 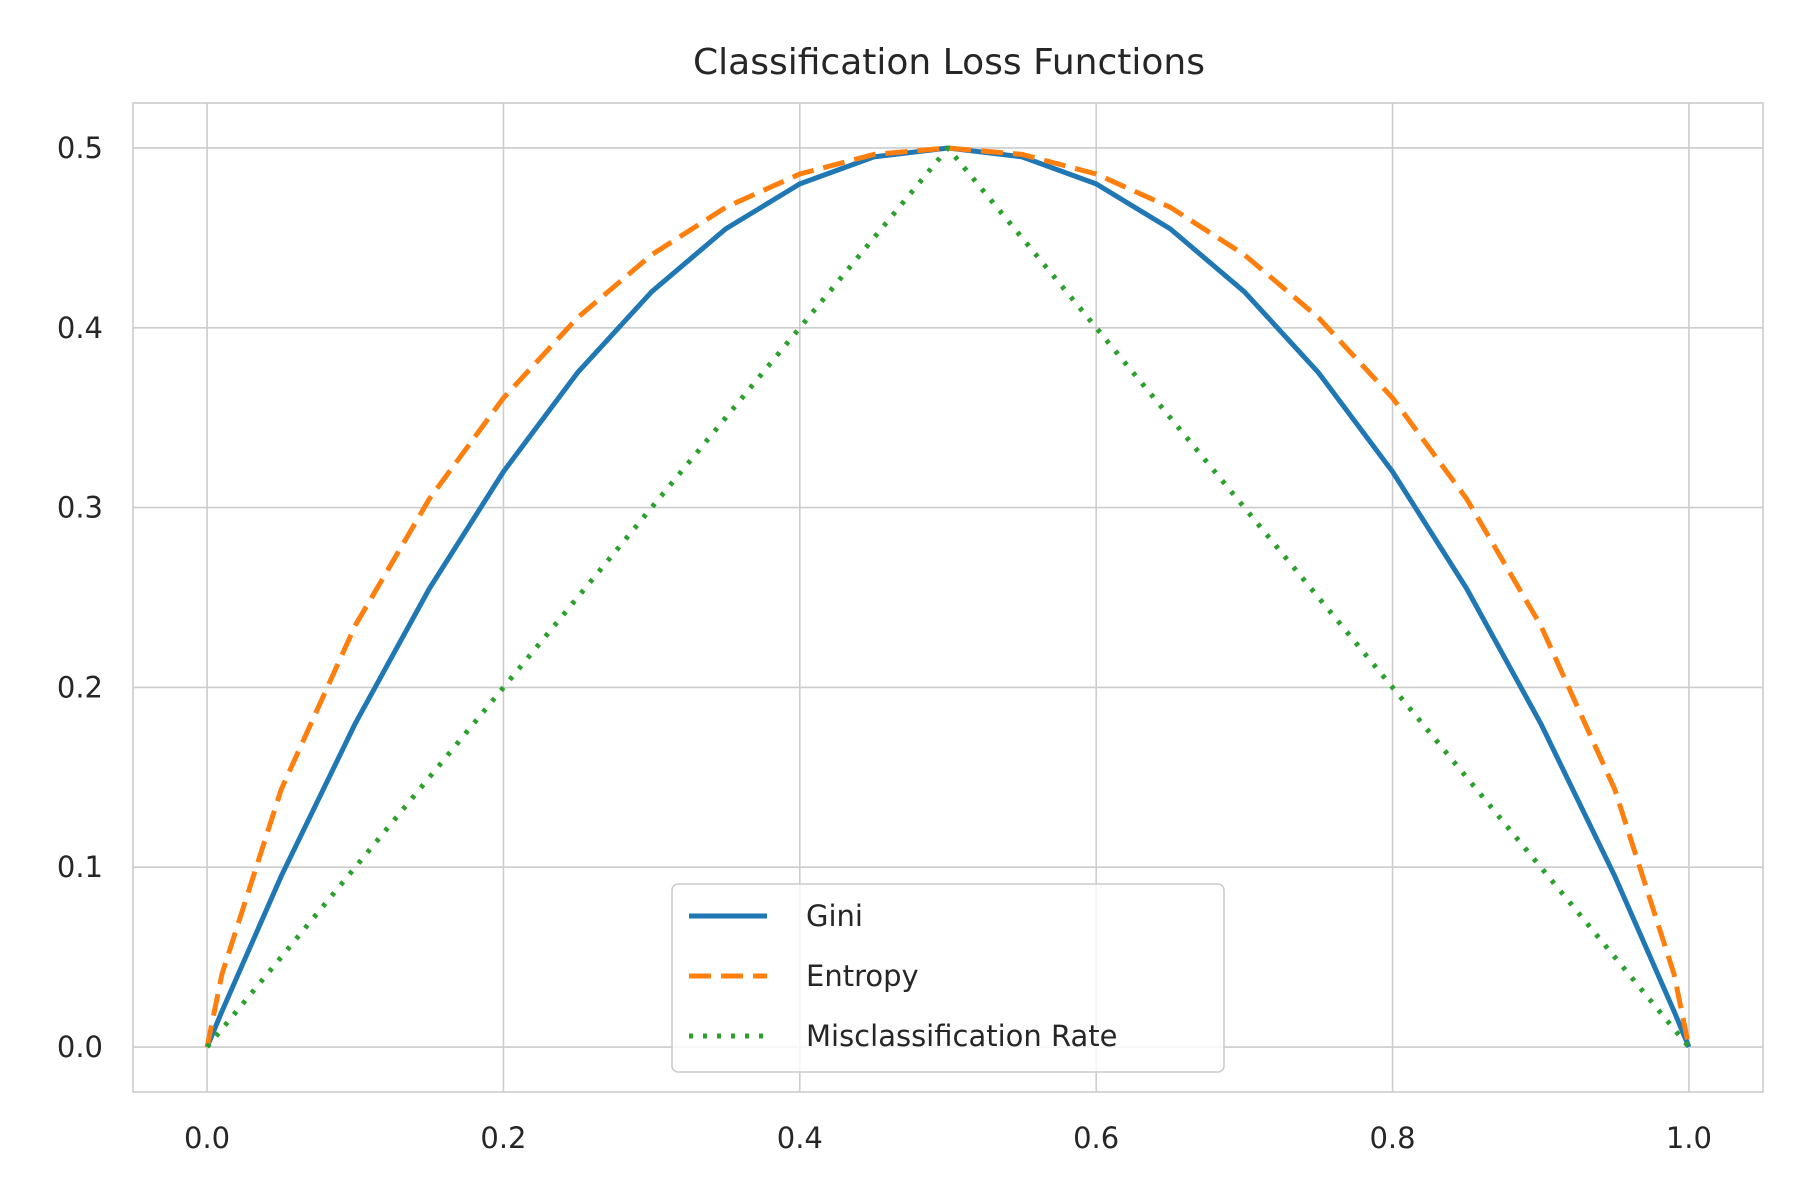 What do you see at coordinates (834, 916) in the screenshot?
I see `legend-label: Gini` at bounding box center [834, 916].